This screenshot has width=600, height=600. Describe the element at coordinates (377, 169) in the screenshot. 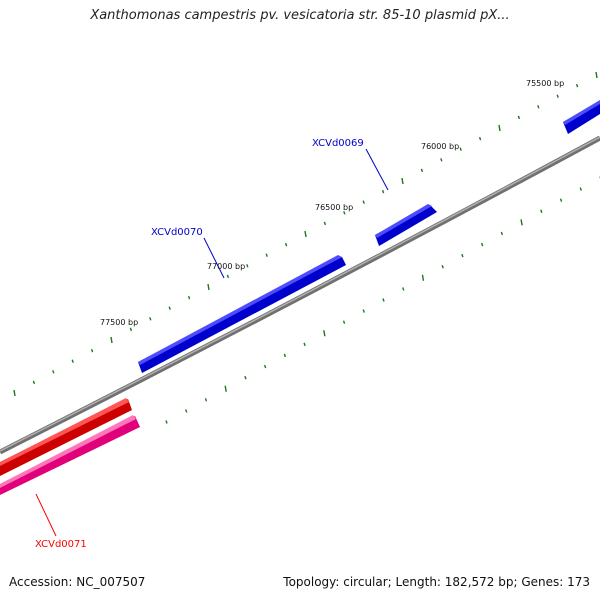

I see `label-line-XCVd0069` at that location.